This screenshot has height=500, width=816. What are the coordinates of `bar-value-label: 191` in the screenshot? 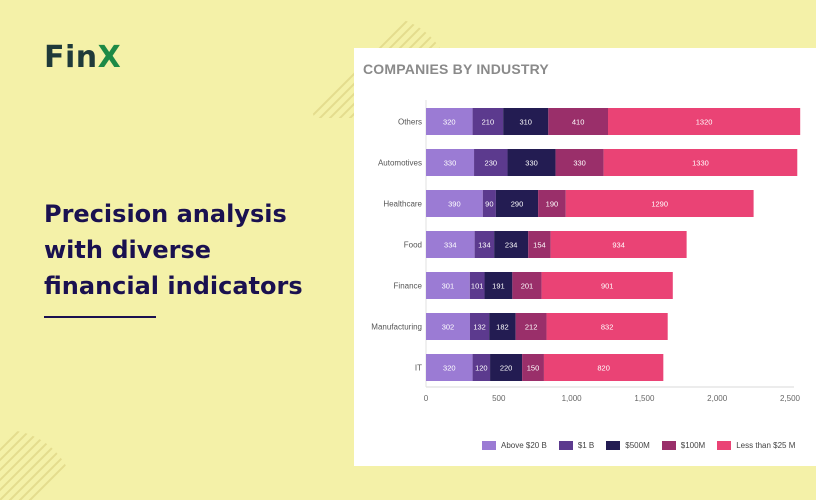 It's located at (498, 286).